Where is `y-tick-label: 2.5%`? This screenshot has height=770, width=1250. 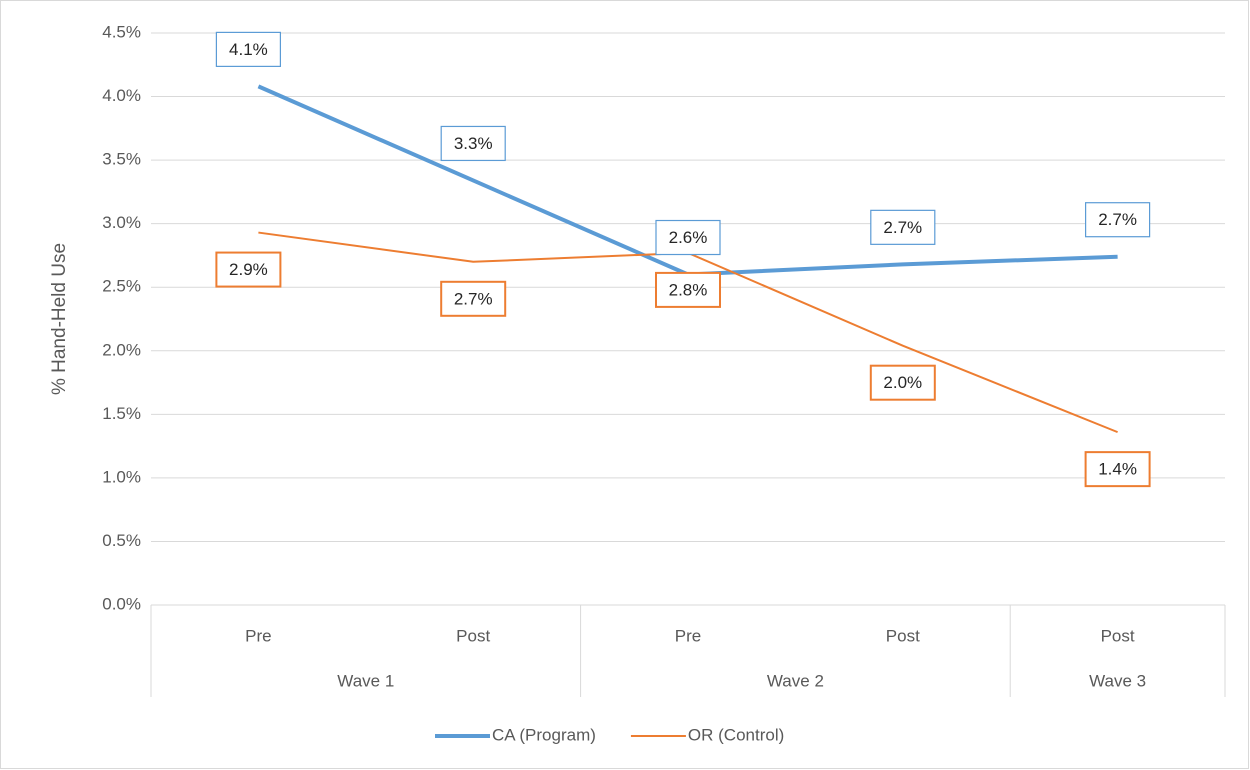 y-tick-label: 2.5% is located at coordinates (121, 286).